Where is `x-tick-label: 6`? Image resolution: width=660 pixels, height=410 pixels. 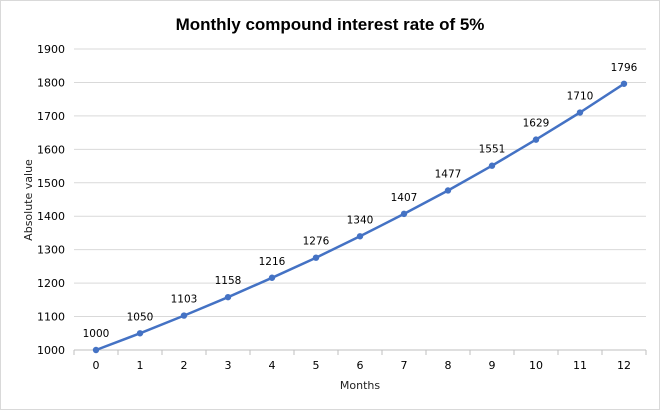 x-tick-label: 6 is located at coordinates (360, 365).